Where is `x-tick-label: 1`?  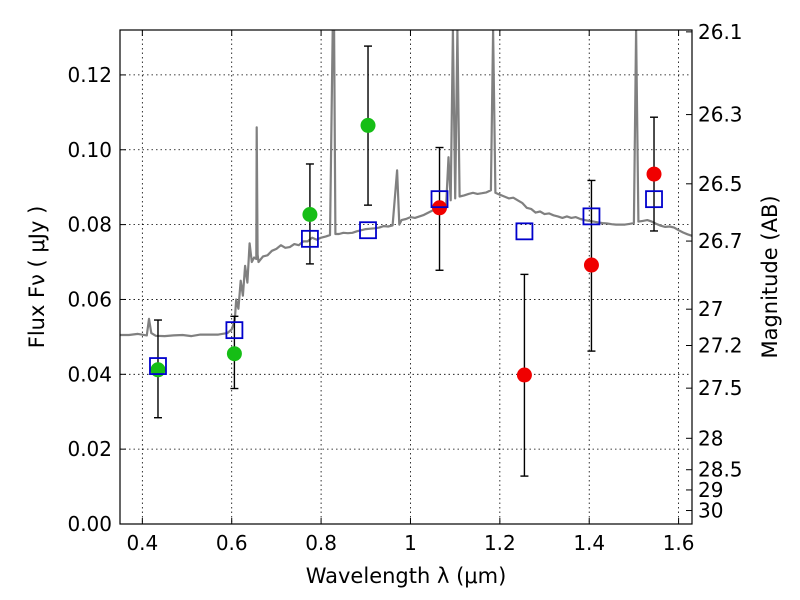
x-tick-label: 1 is located at coordinates (410, 543).